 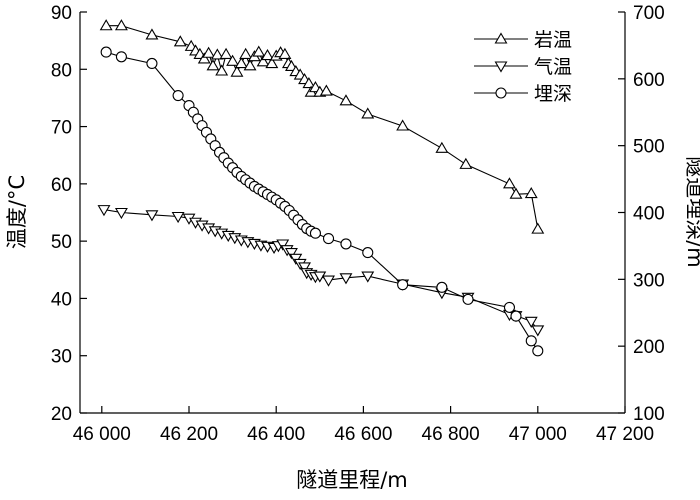 What do you see at coordinates (625, 434) in the screenshot?
I see `x-tick-label: 47 200` at bounding box center [625, 434].